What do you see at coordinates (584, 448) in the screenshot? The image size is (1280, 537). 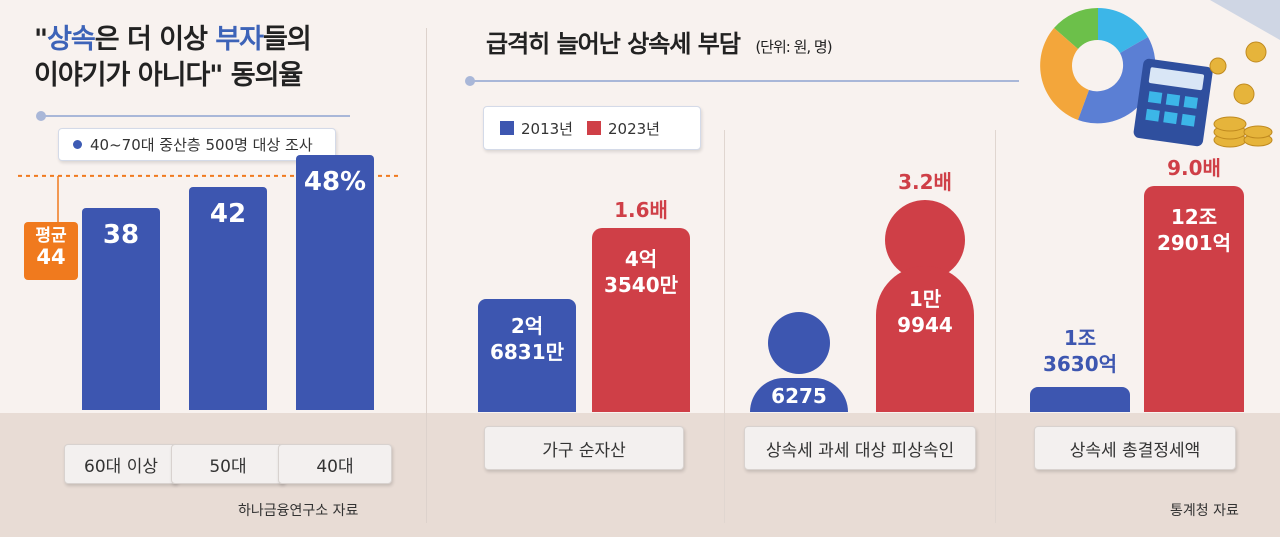 I see `category-label: 가구 순자산` at bounding box center [584, 448].